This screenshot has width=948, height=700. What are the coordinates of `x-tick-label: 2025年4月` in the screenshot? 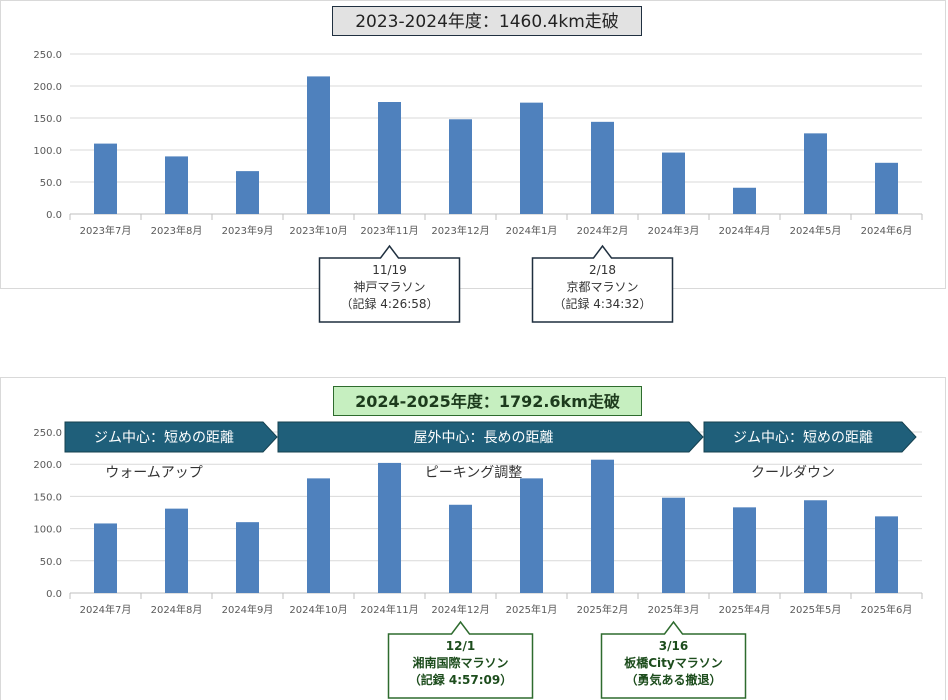 It's located at (745, 609).